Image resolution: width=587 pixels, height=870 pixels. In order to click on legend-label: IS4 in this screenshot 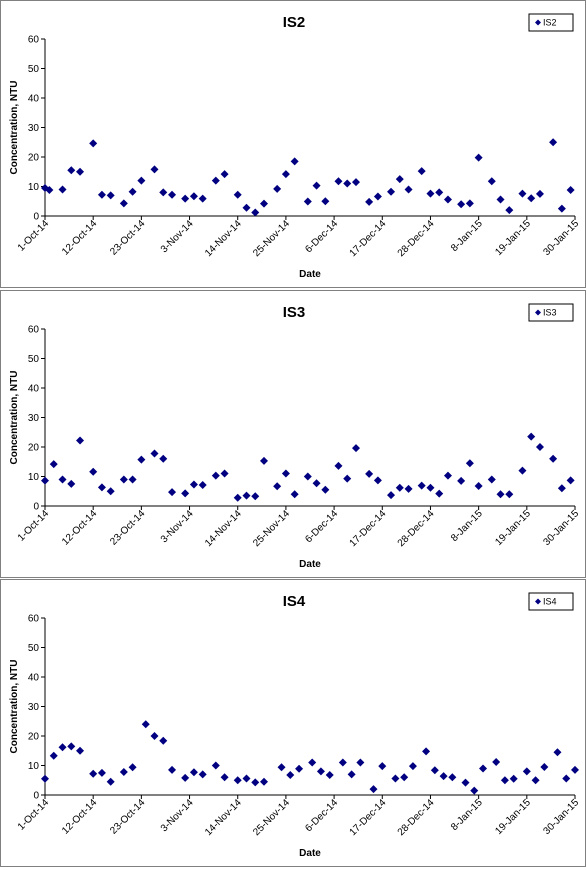, I will do `click(550, 602)`.